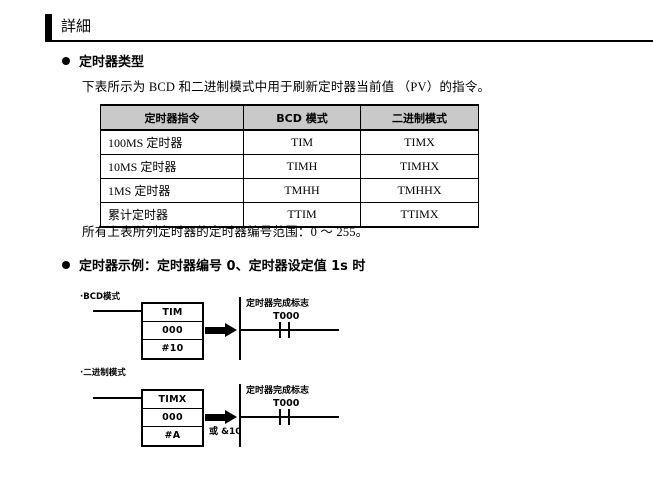 The width and height of the screenshot is (653, 489). What do you see at coordinates (302, 117) in the screenshot?
I see `column-header-bcd: BCD 模式` at bounding box center [302, 117].